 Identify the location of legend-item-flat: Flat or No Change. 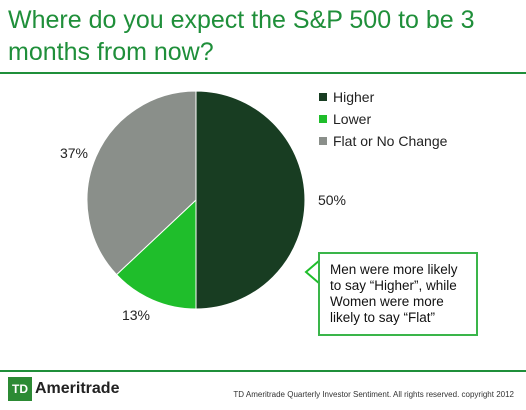
(383, 141).